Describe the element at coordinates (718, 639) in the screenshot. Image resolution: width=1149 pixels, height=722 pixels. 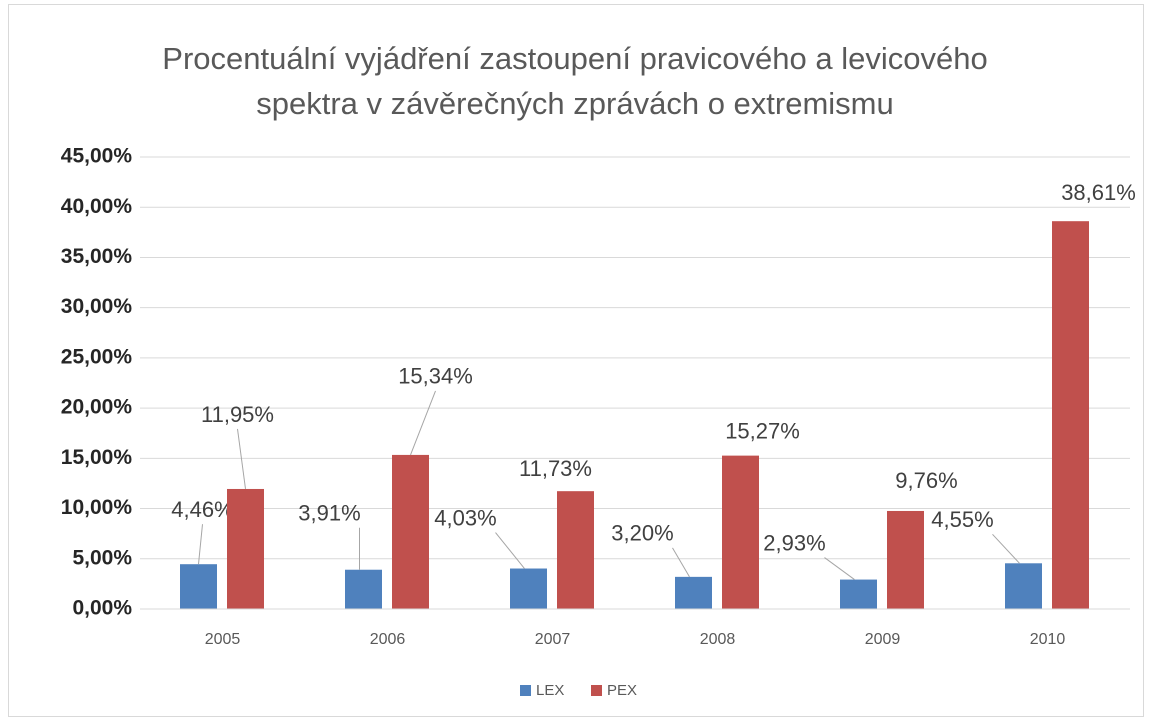
I see `x-tick-label: 2008` at that location.